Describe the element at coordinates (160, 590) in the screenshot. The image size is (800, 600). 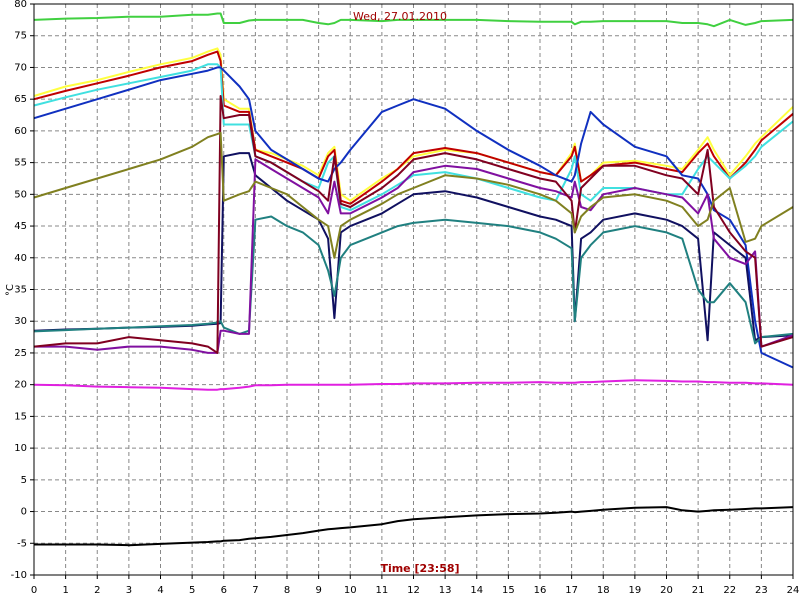
I see `x-tick-label: 4` at that location.